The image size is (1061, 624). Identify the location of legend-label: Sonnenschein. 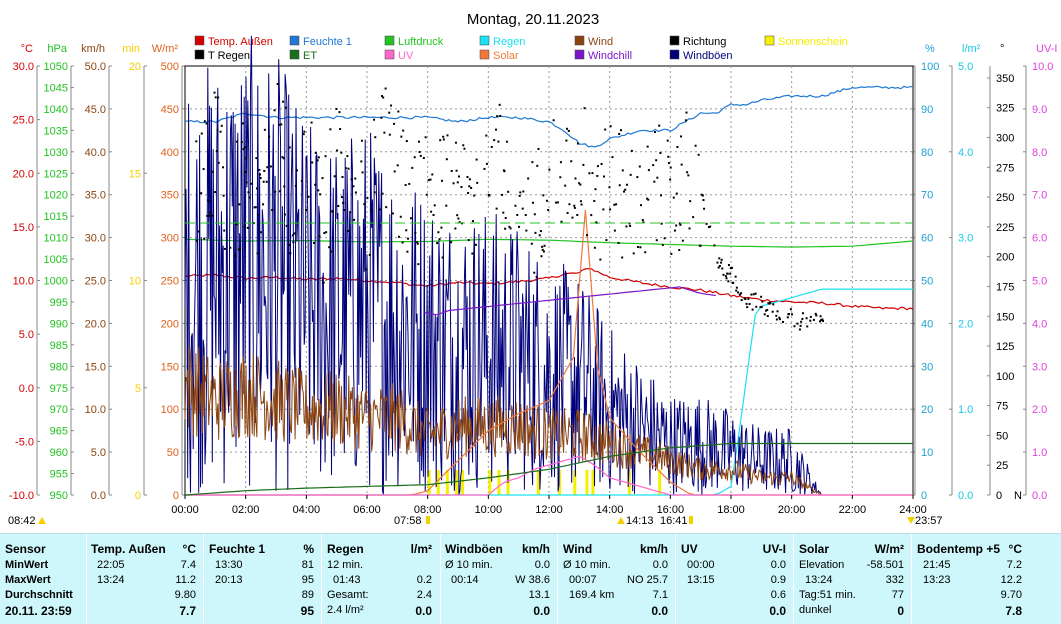
(813, 42).